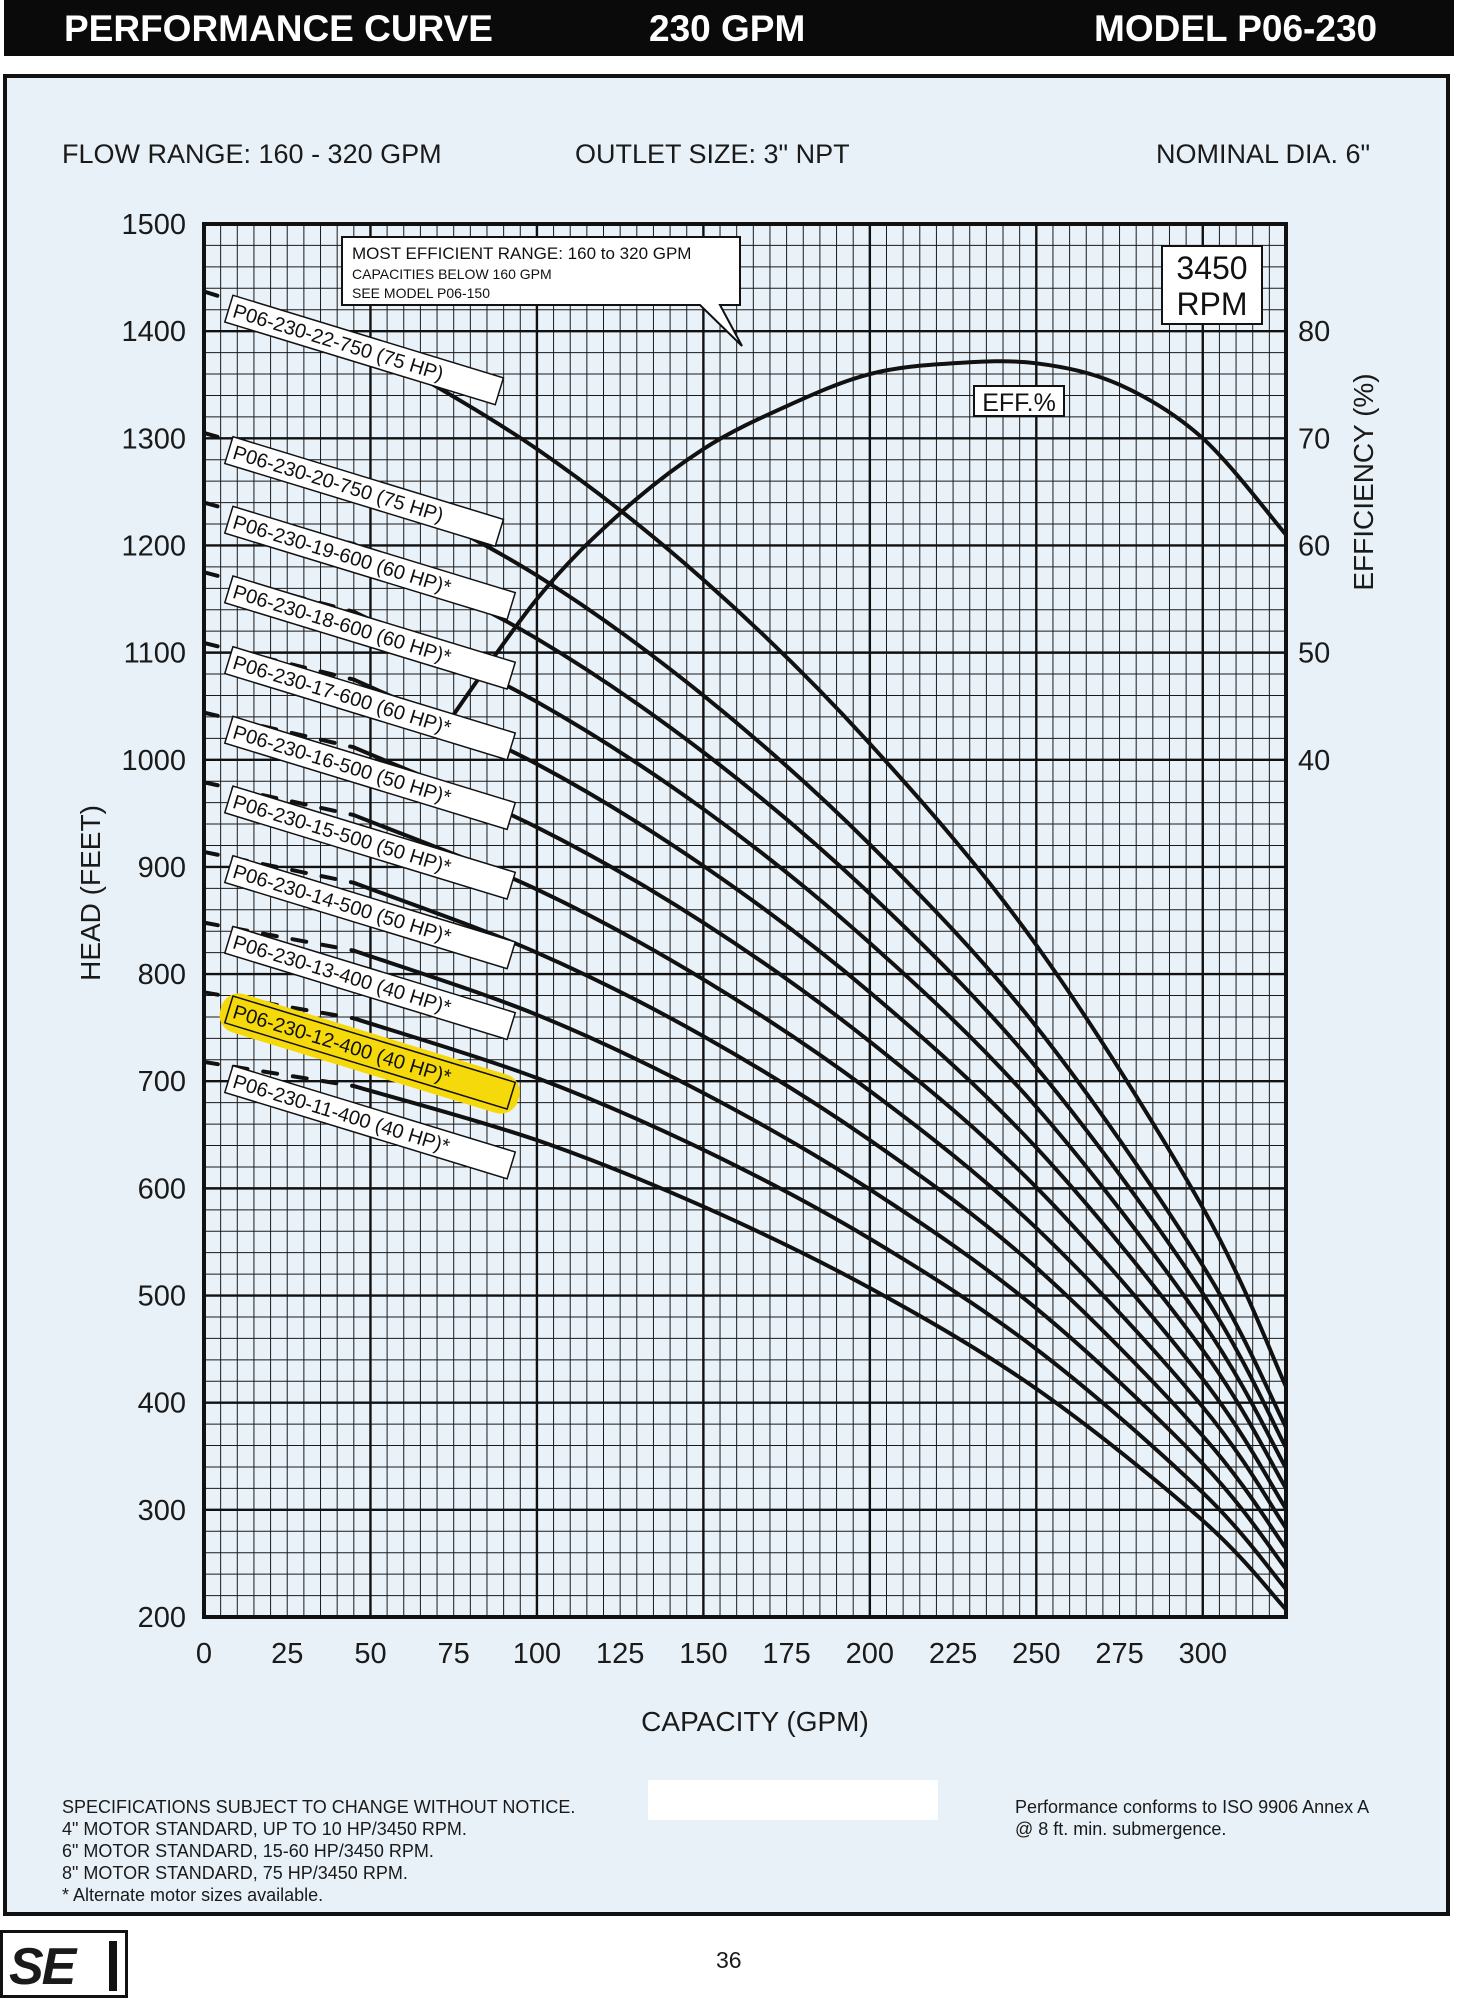 This screenshot has width=1458, height=1999. What do you see at coordinates (1211, 268) in the screenshot?
I see `speed-value: 3450` at bounding box center [1211, 268].